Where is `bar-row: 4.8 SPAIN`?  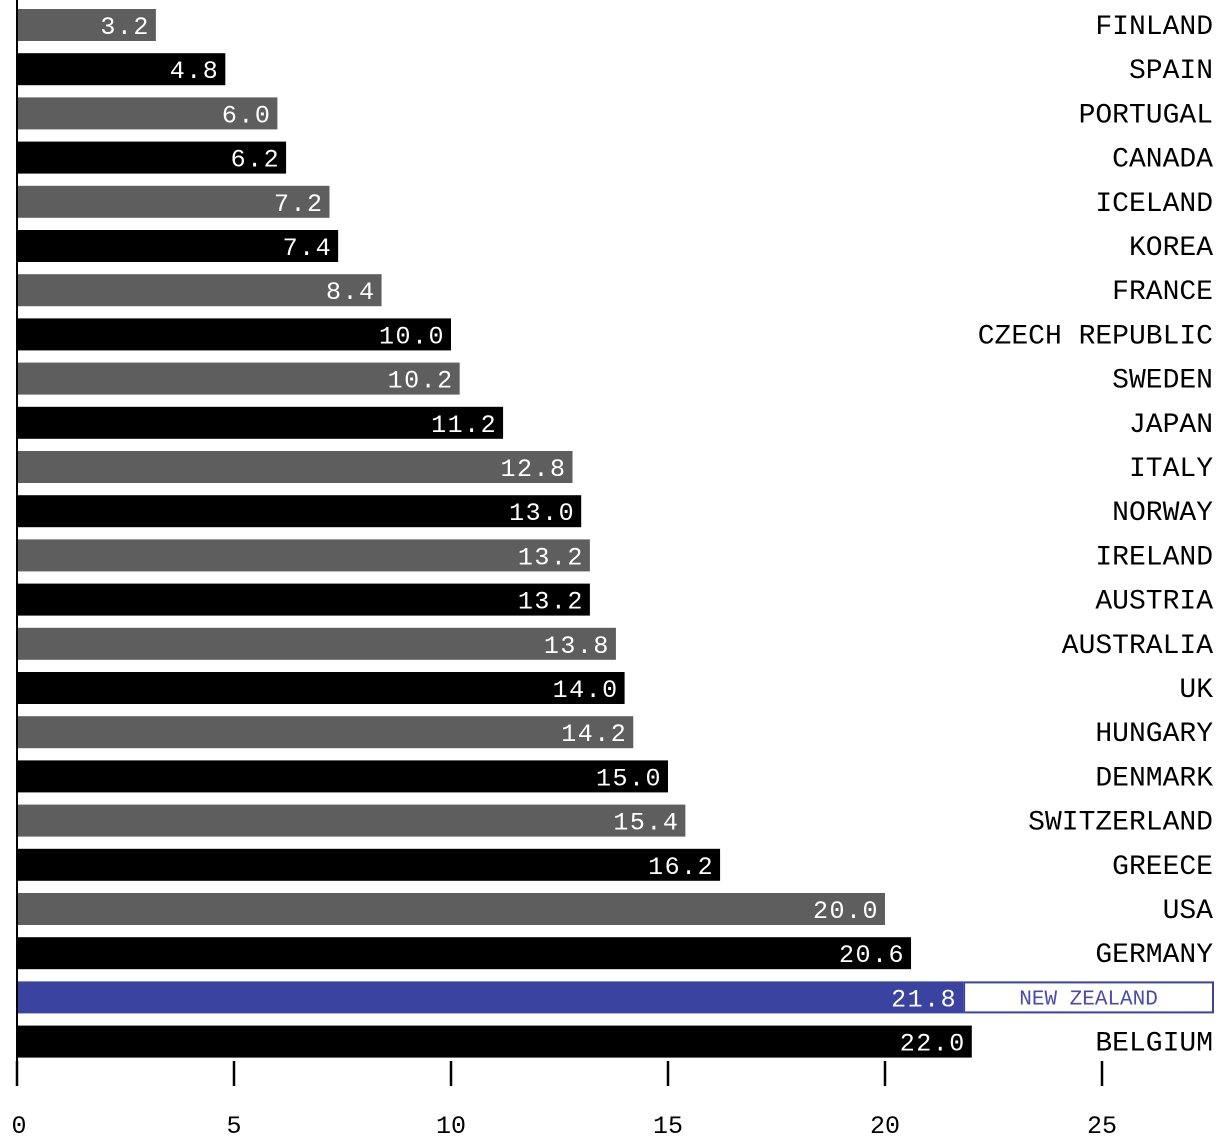 bar-row: 4.8 SPAIN is located at coordinates (615, 70).